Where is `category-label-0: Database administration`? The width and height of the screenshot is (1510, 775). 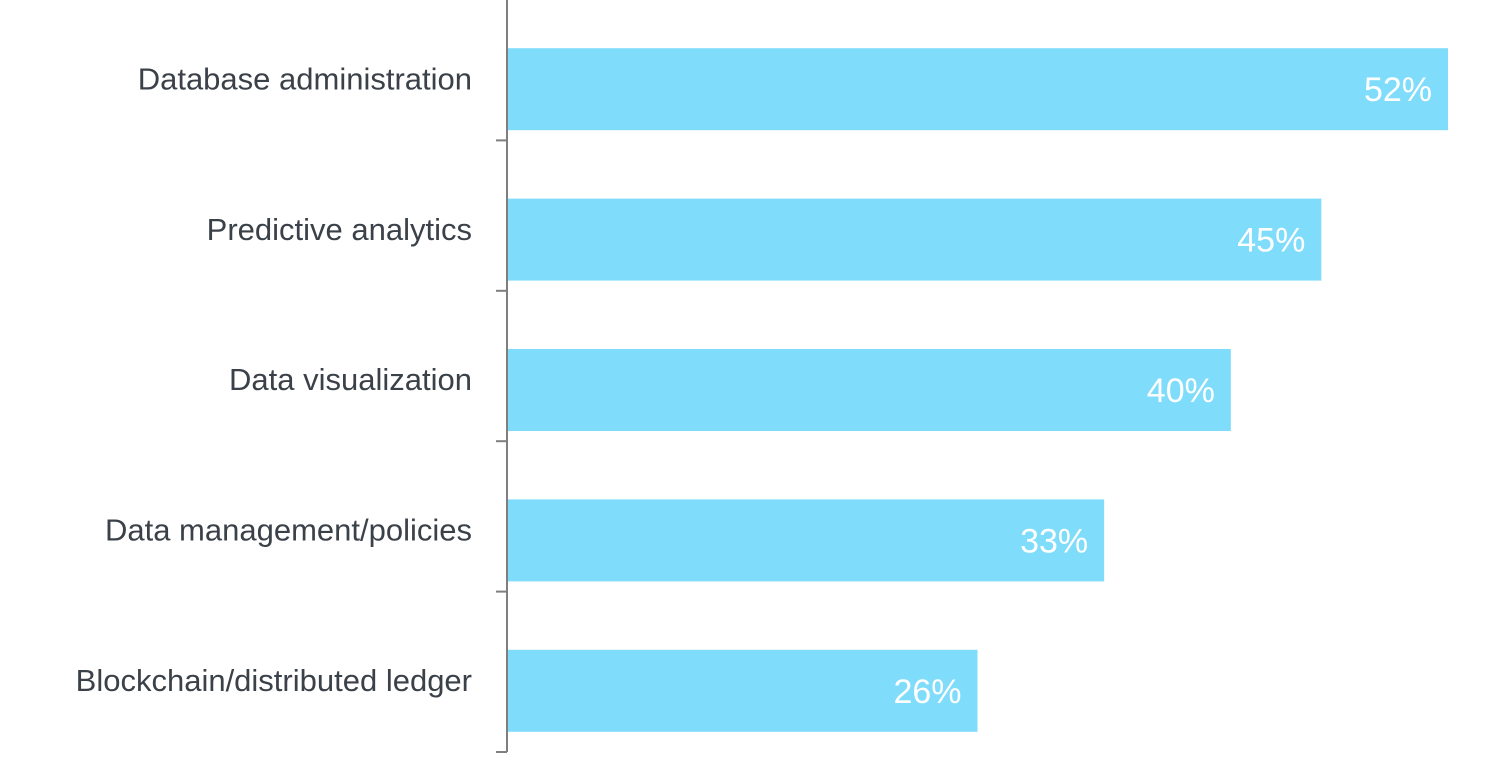
category-label-0: Database administration is located at coordinates (305, 78).